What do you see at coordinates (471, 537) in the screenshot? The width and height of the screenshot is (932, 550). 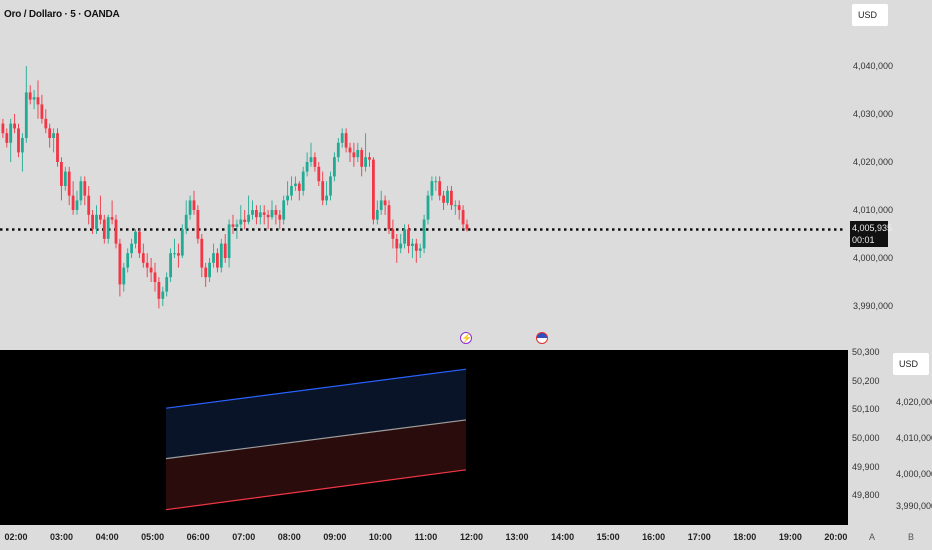 I see `time-axis-label: 12:00` at bounding box center [471, 537].